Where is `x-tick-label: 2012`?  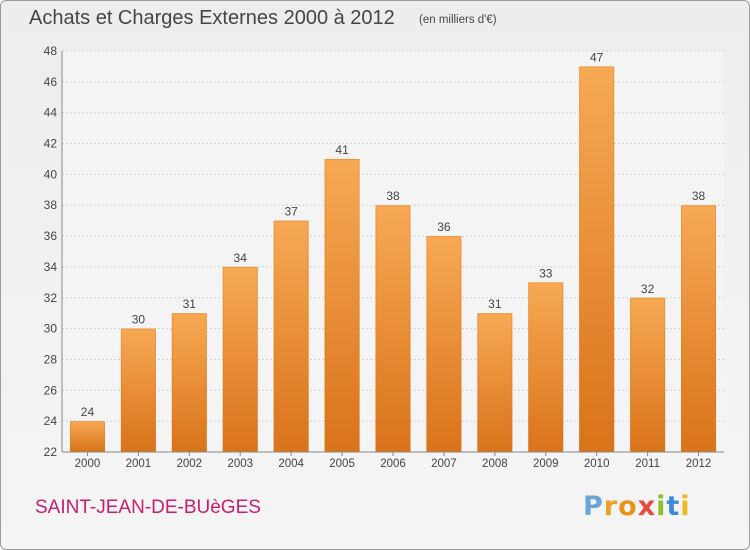
x-tick-label: 2012 is located at coordinates (699, 464).